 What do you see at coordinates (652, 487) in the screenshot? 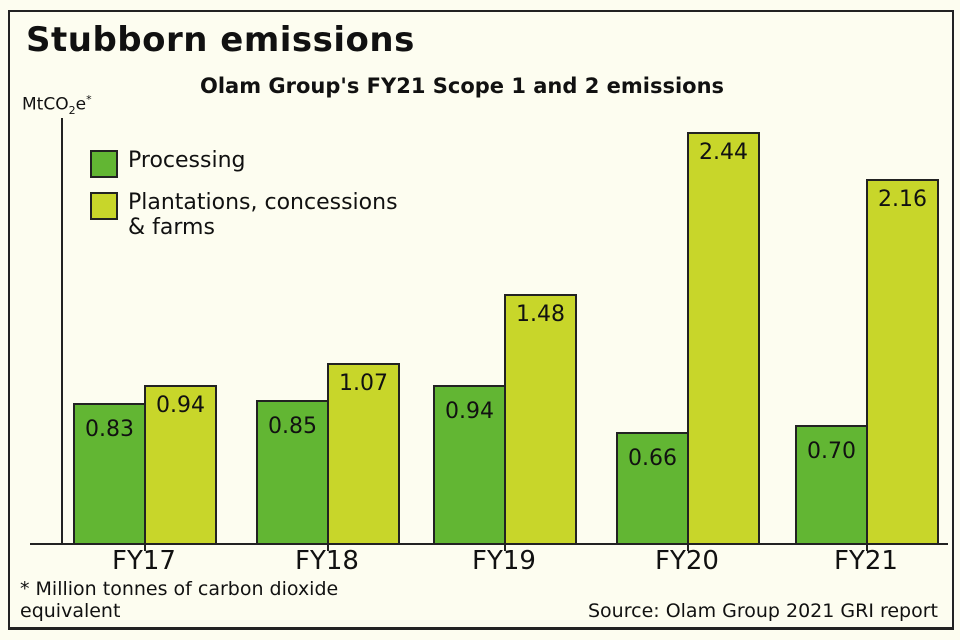
I see `bar-processing-fy20: 0.66` at bounding box center [652, 487].